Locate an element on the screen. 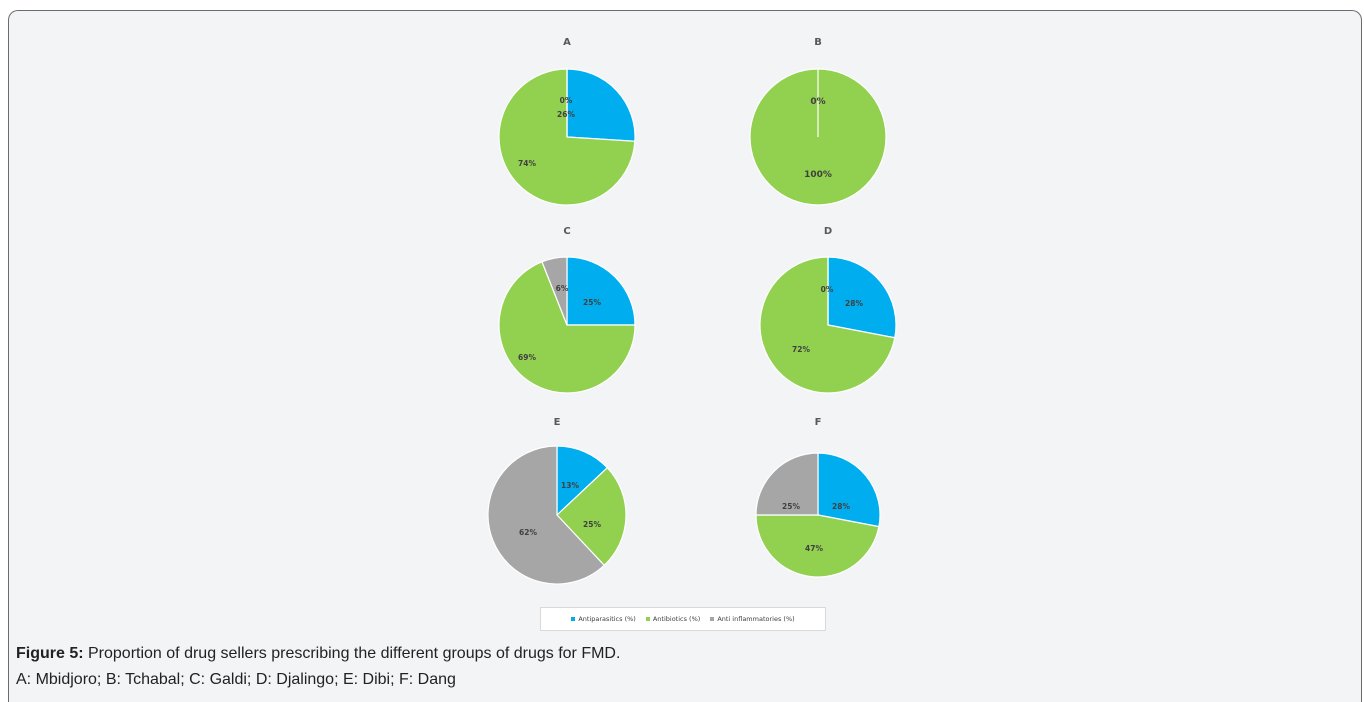  pie-c-label-antibiotics: 69% is located at coordinates (527, 357).